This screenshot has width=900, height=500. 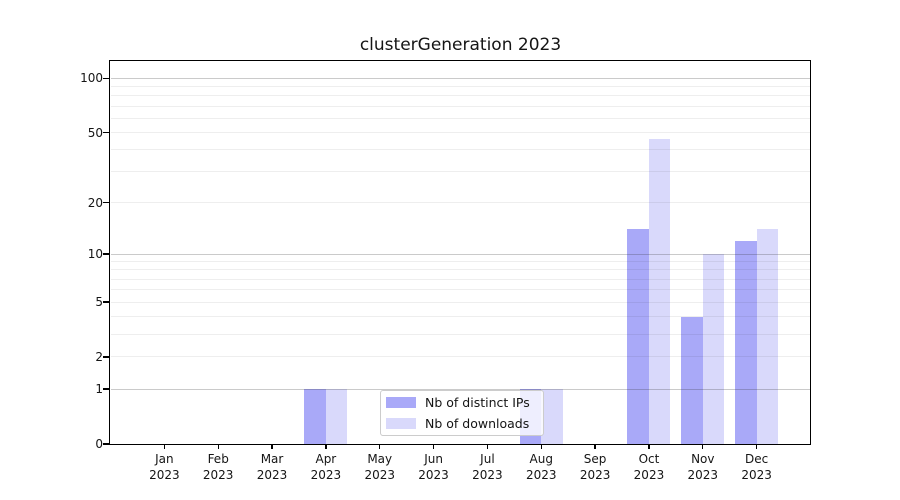 What do you see at coordinates (99, 389) in the screenshot?
I see `y-tick-label-1: 1` at bounding box center [99, 389].